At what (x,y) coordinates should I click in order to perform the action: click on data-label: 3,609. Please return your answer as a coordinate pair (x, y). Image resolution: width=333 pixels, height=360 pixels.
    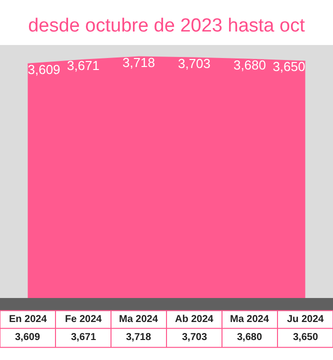
    Looking at the image, I should click on (27, 337).